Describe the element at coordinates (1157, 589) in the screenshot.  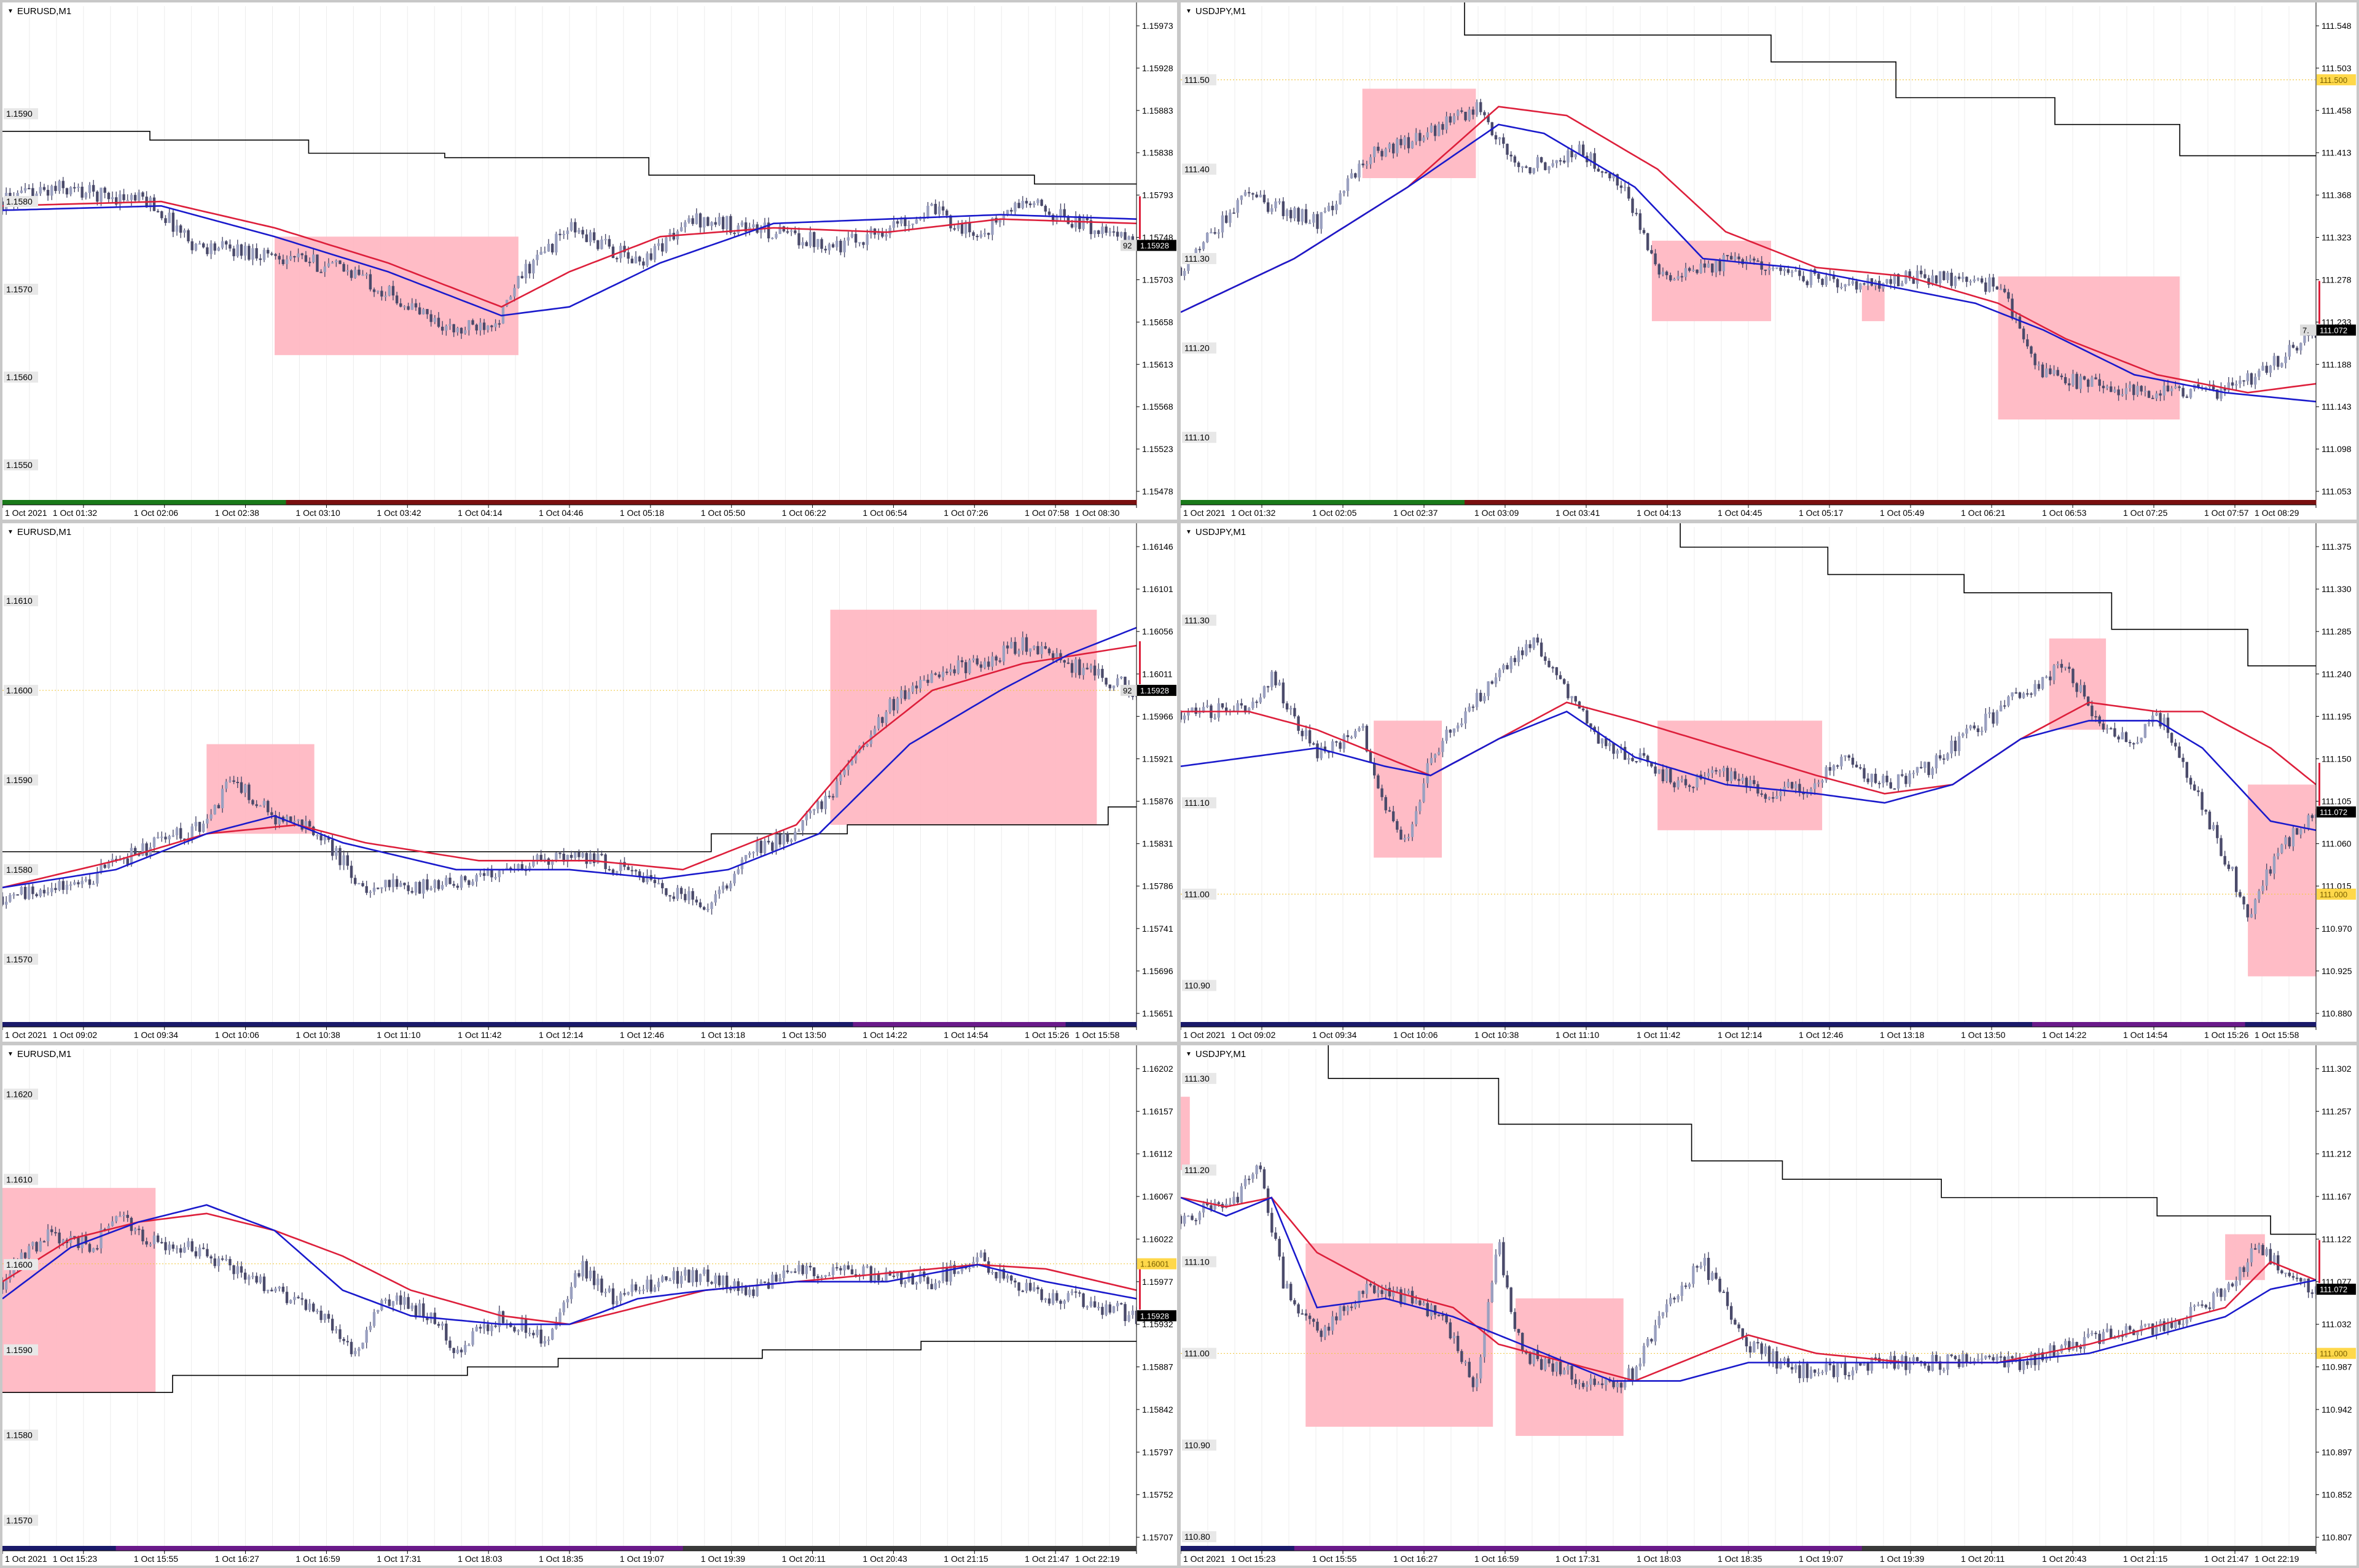
I see `right-tick-label: 1.16101` at that location.